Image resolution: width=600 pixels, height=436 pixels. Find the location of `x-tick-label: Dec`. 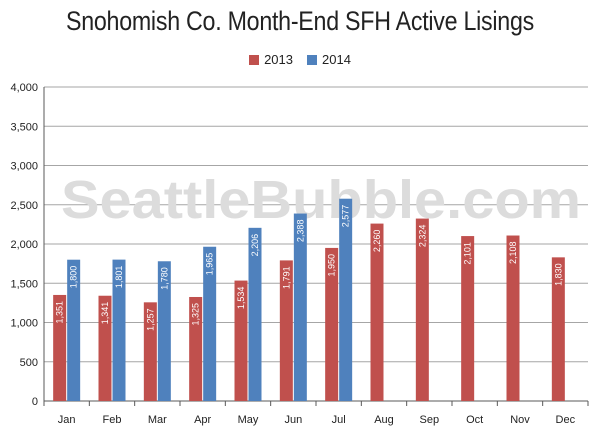

x-tick-label: Dec is located at coordinates (566, 420).